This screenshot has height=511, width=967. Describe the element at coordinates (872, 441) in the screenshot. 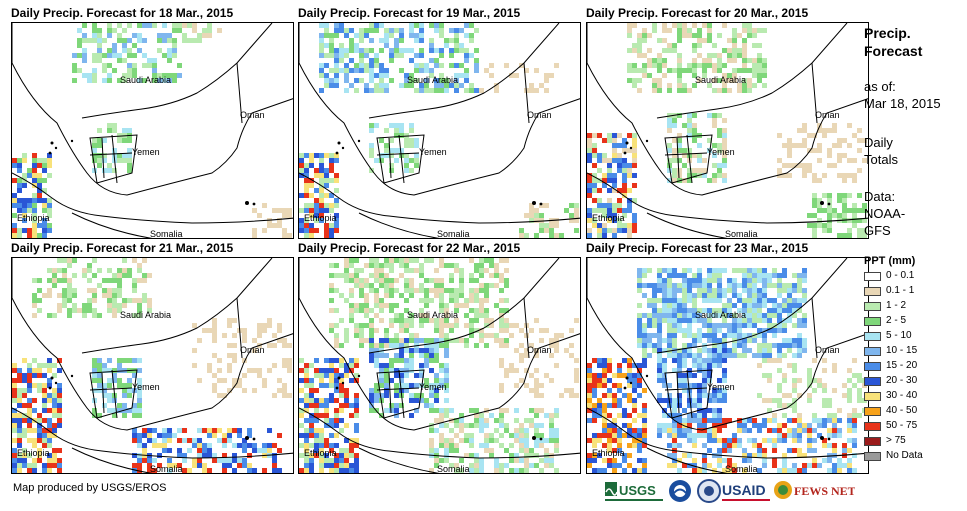

I see `legend-swatch` at that location.